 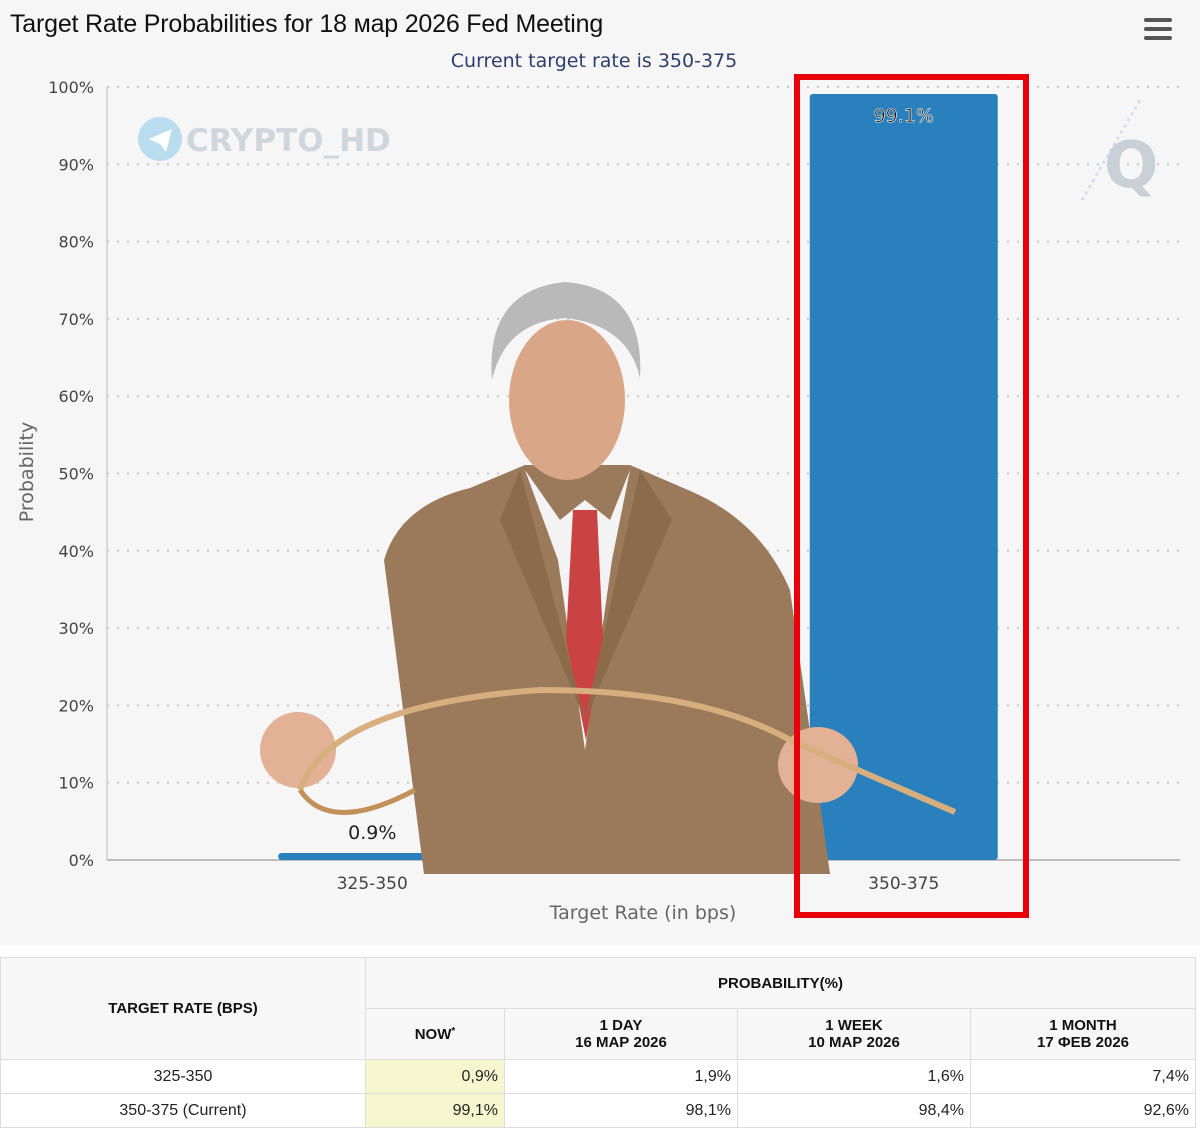 What do you see at coordinates (76, 396) in the screenshot?
I see `y-tick-label: 60%` at bounding box center [76, 396].